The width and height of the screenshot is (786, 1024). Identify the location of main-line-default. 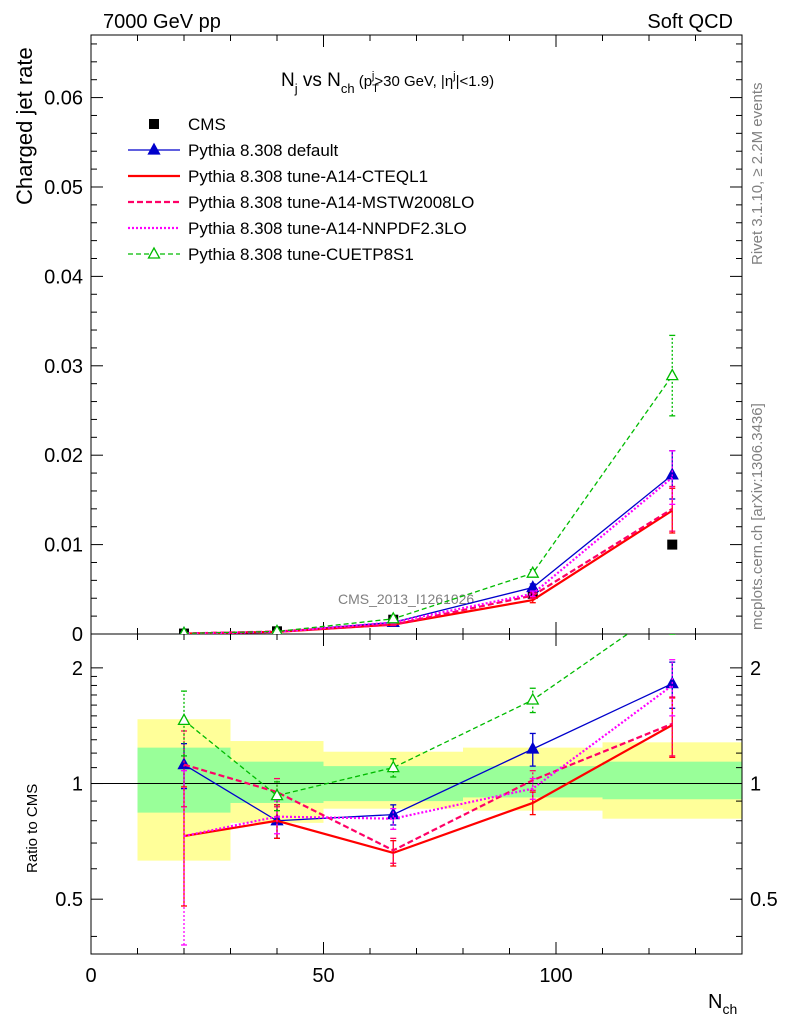
(428, 554).